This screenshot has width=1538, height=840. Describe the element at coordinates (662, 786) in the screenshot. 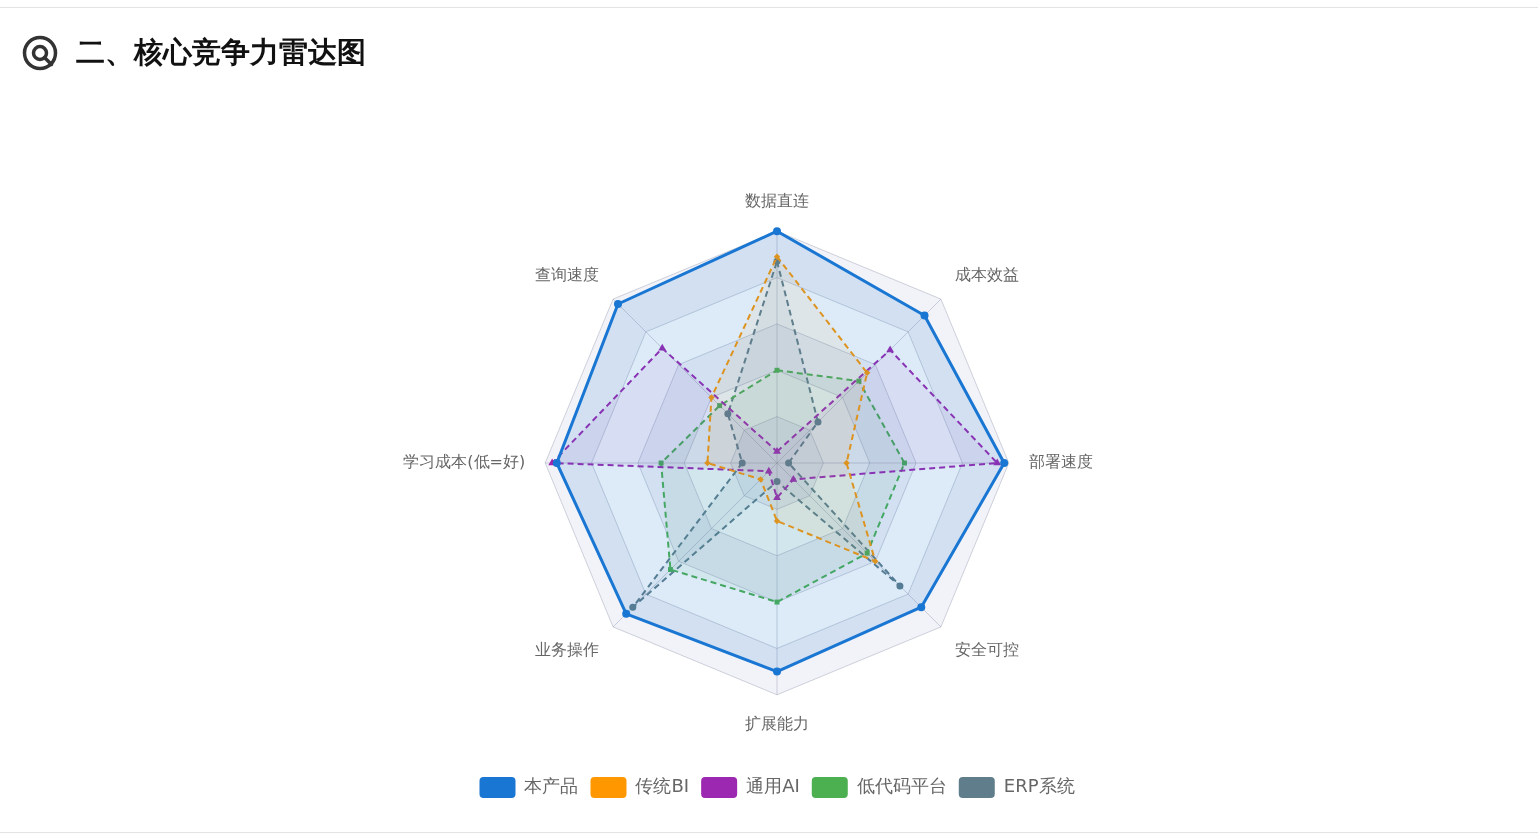

I see `legend-label: 传统BI` at that location.